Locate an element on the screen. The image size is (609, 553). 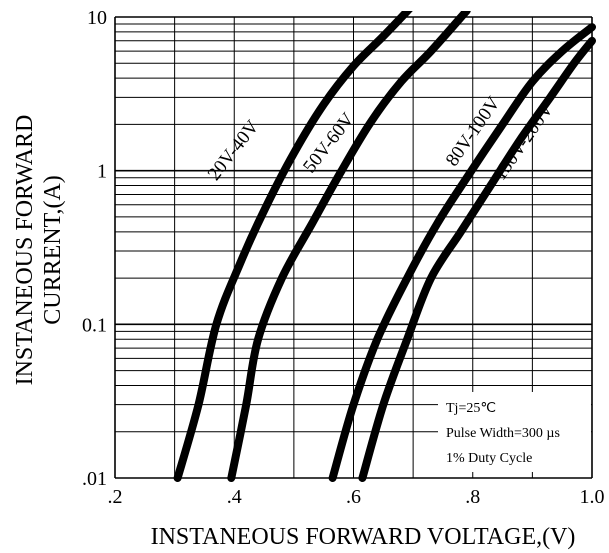
pulse-width-note: Pulse Width=300 µs is located at coordinates (503, 433).